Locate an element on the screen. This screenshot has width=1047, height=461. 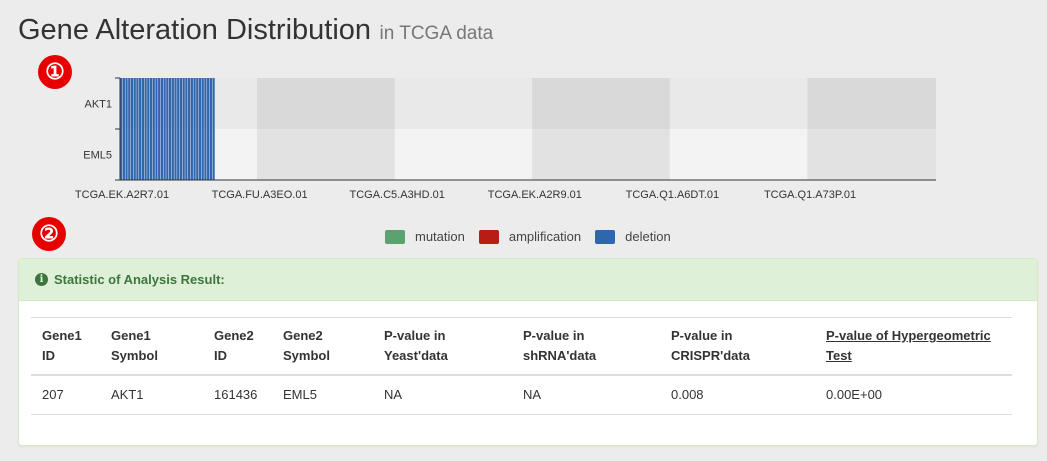
x-tick-label: TCGA.Q1.A73P.01 is located at coordinates (810, 195).